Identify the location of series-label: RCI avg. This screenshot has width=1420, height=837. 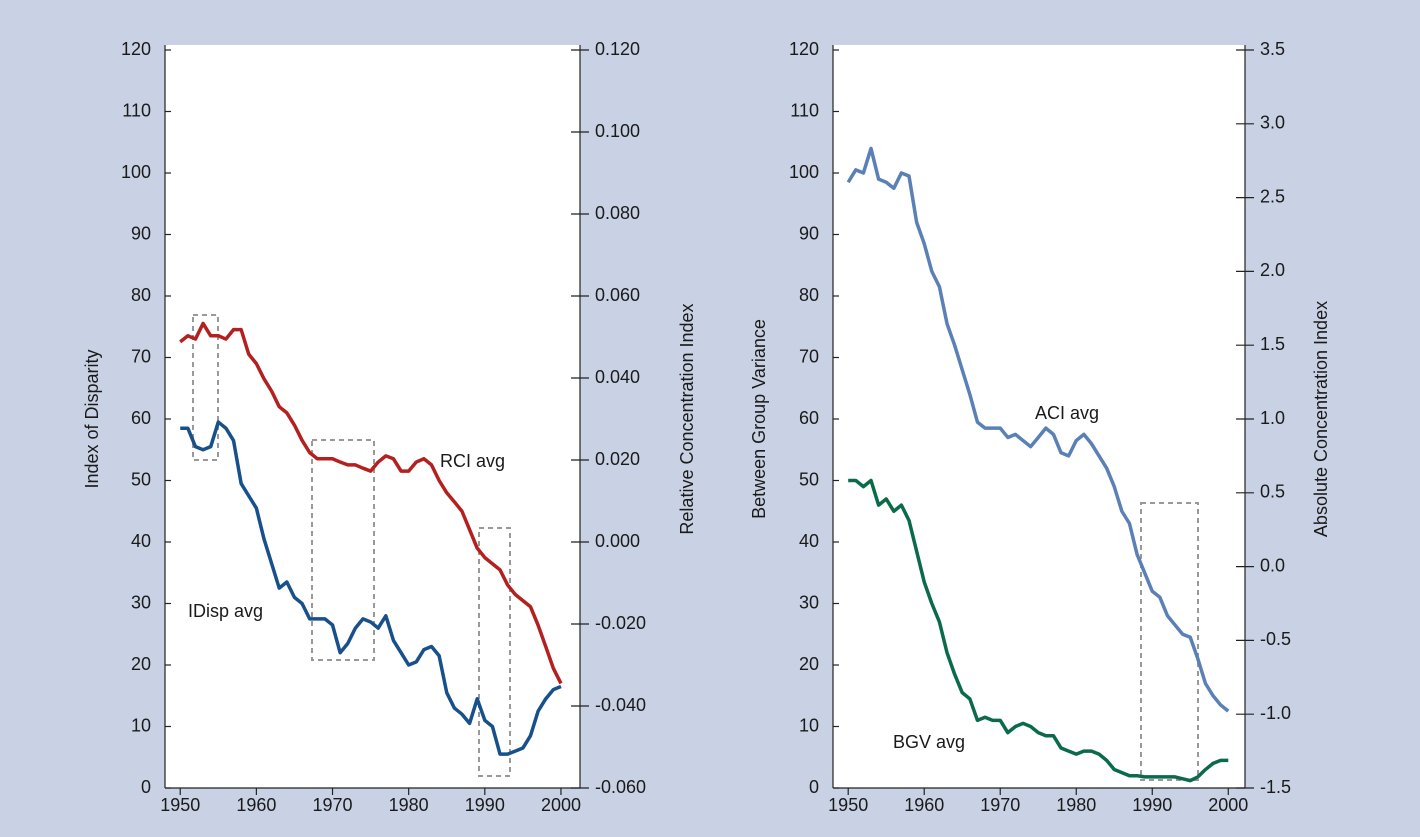
(472, 461).